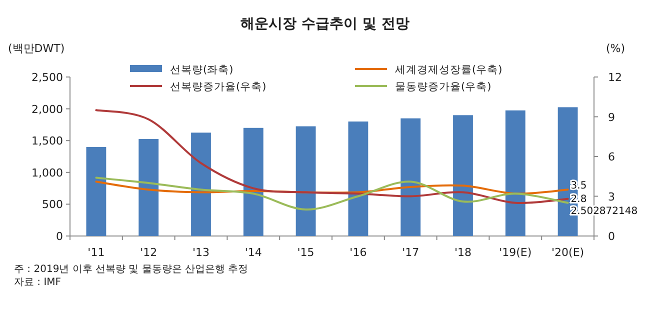  Describe the element at coordinates (611, 157) in the screenshot. I see `y2-tick-label: 6` at that location.